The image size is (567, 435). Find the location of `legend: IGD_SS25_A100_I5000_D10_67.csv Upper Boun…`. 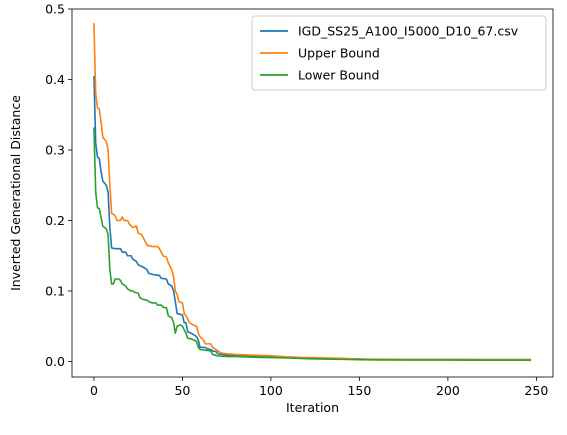

legend: IGD_SS25_A100_I5000_D10_67.csv Upper Boun… is located at coordinates (399, 53).